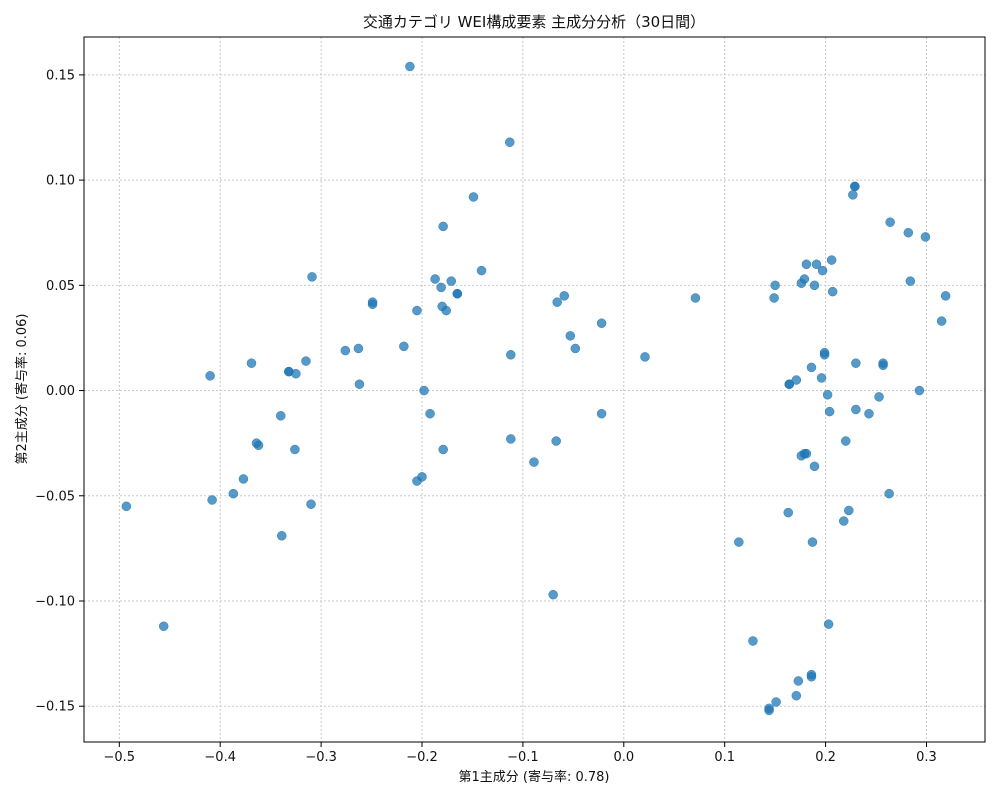 The width and height of the screenshot is (1000, 800). Describe the element at coordinates (55, 496) in the screenshot. I see `y-tick-label: −0.05` at that location.